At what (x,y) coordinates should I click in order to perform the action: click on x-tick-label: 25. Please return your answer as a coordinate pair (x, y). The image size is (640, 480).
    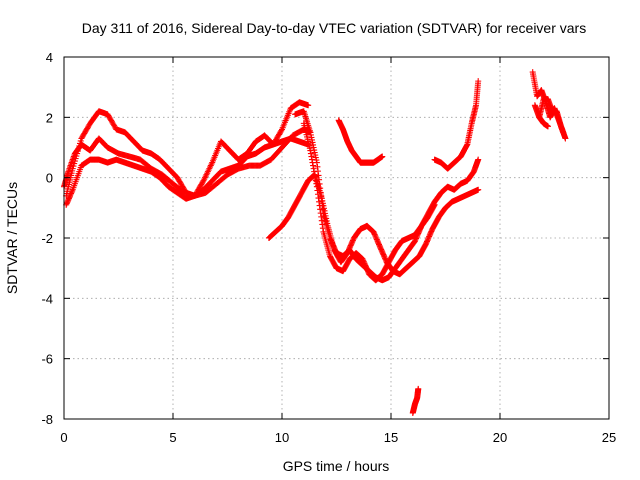
    Looking at the image, I should click on (609, 437).